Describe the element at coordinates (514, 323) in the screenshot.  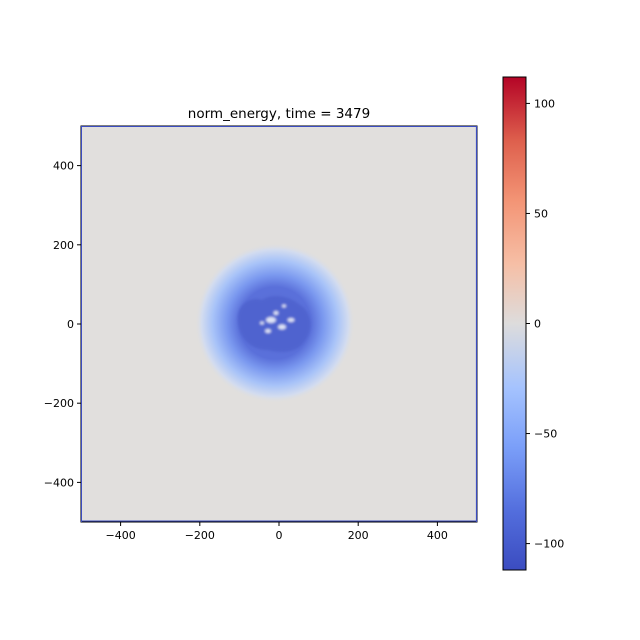
I see `colorbar-gradient` at that location.